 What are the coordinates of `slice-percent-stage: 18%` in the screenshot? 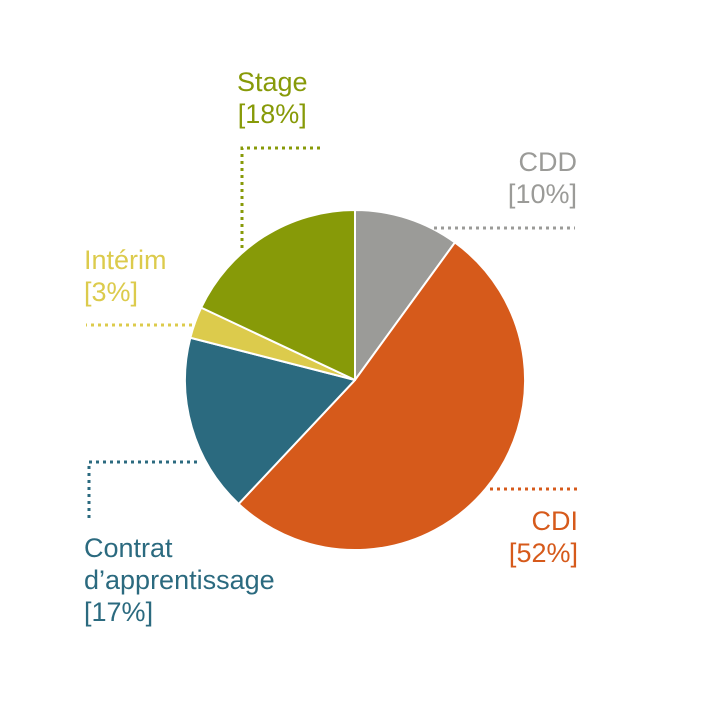 It's located at (272, 114).